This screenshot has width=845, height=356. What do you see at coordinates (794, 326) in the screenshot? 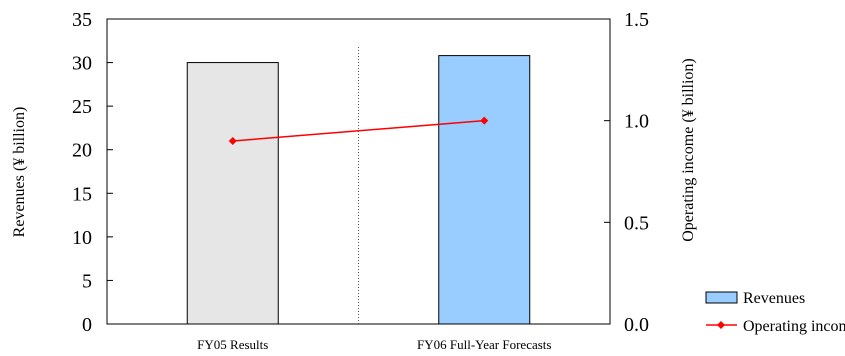
I see `legend-operating-income-label: Operating income` at bounding box center [794, 326].